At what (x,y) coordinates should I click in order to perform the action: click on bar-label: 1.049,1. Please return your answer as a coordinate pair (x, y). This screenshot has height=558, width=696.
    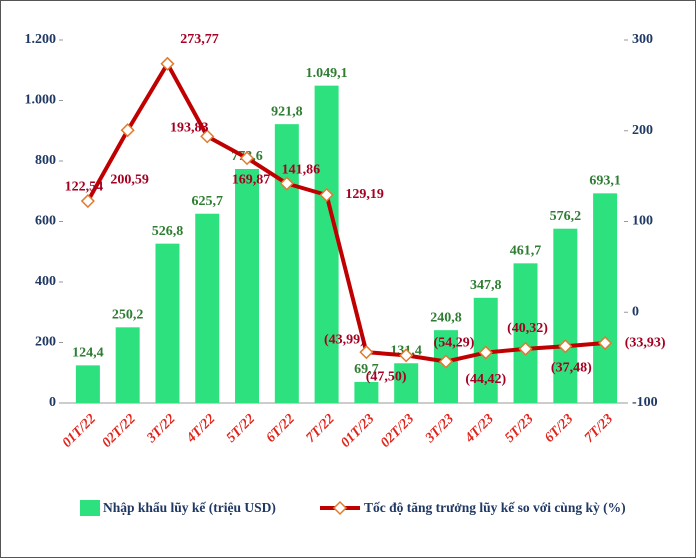
    Looking at the image, I should click on (327, 73).